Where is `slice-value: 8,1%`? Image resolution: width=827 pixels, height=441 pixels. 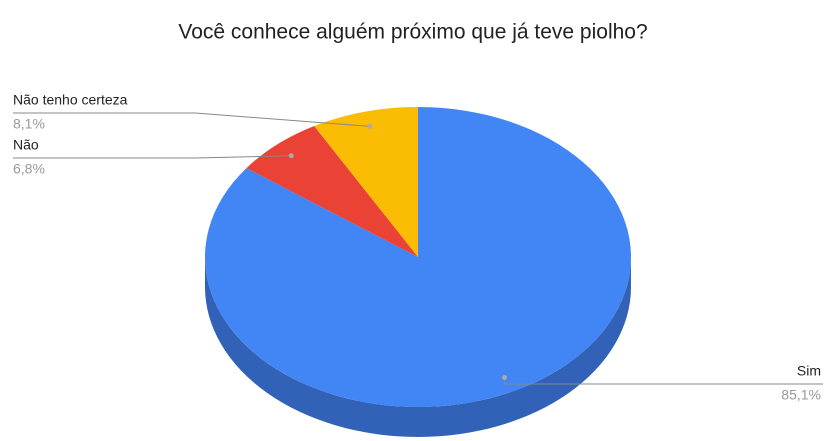 slice-value: 8,1% is located at coordinates (29, 124).